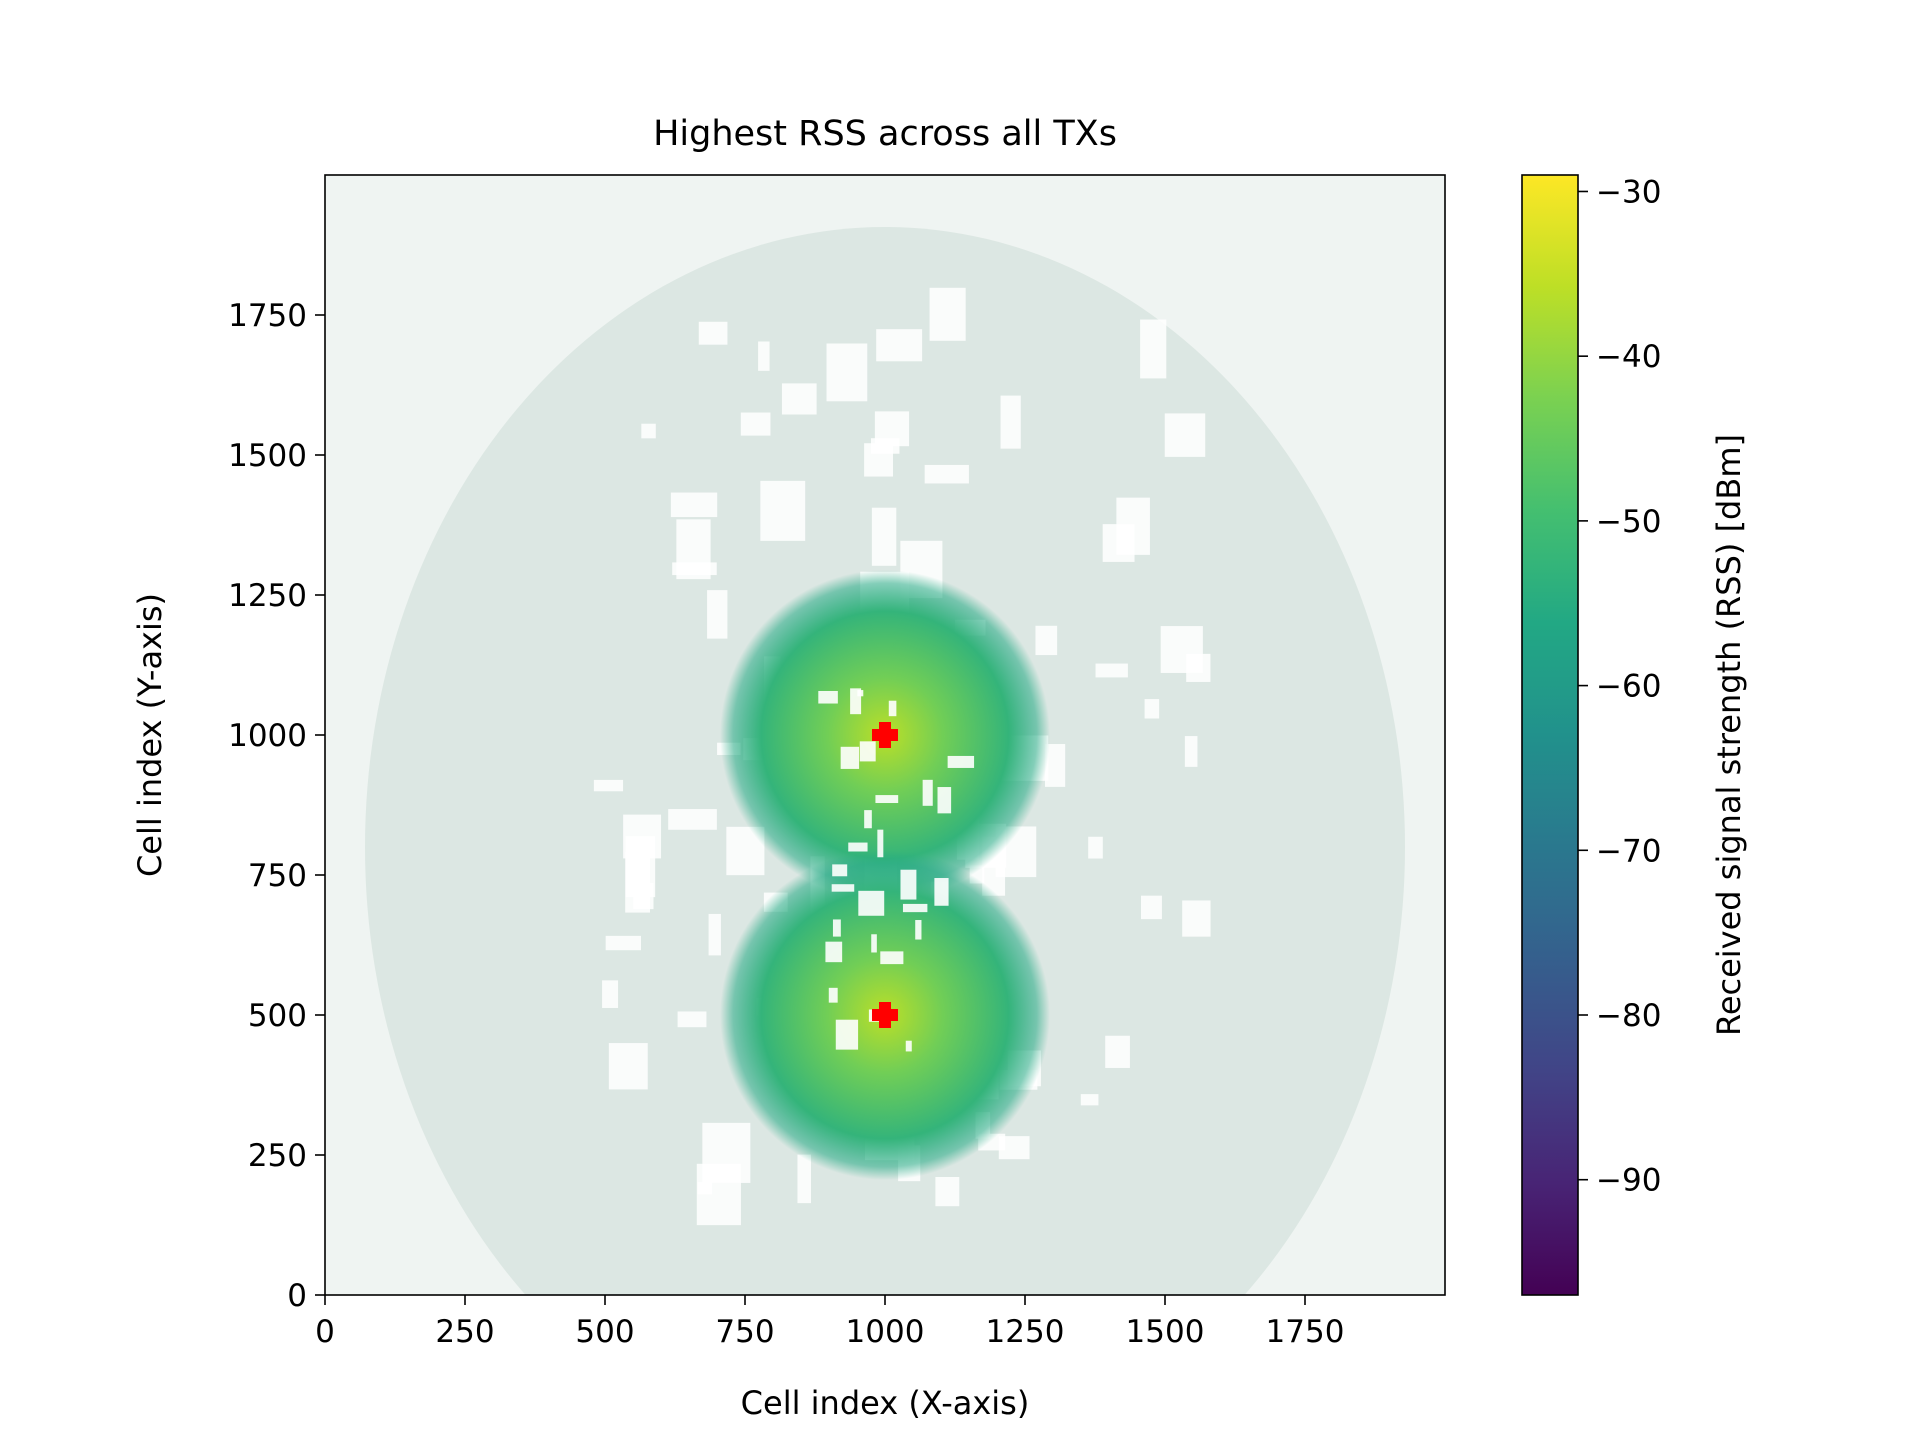 This screenshot has height=1440, width=1920. Describe the element at coordinates (1628, 687) in the screenshot. I see `colorbar-tick-label: −60` at that location.